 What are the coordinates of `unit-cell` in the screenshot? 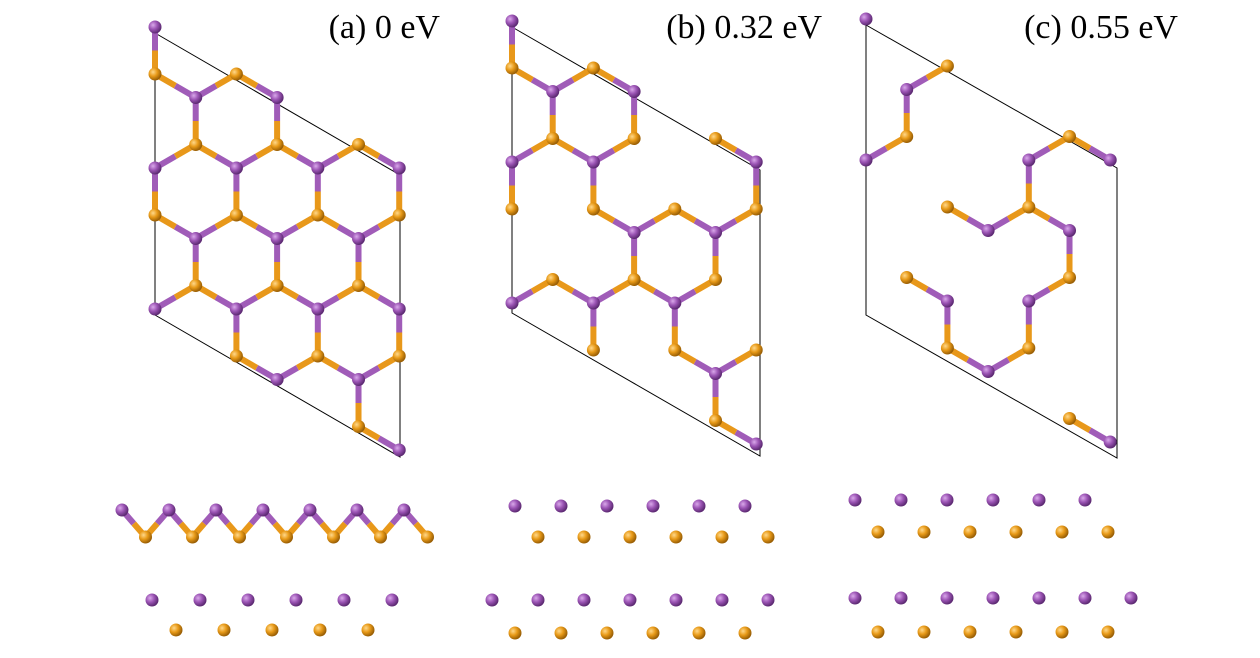 It's located at (991, 241).